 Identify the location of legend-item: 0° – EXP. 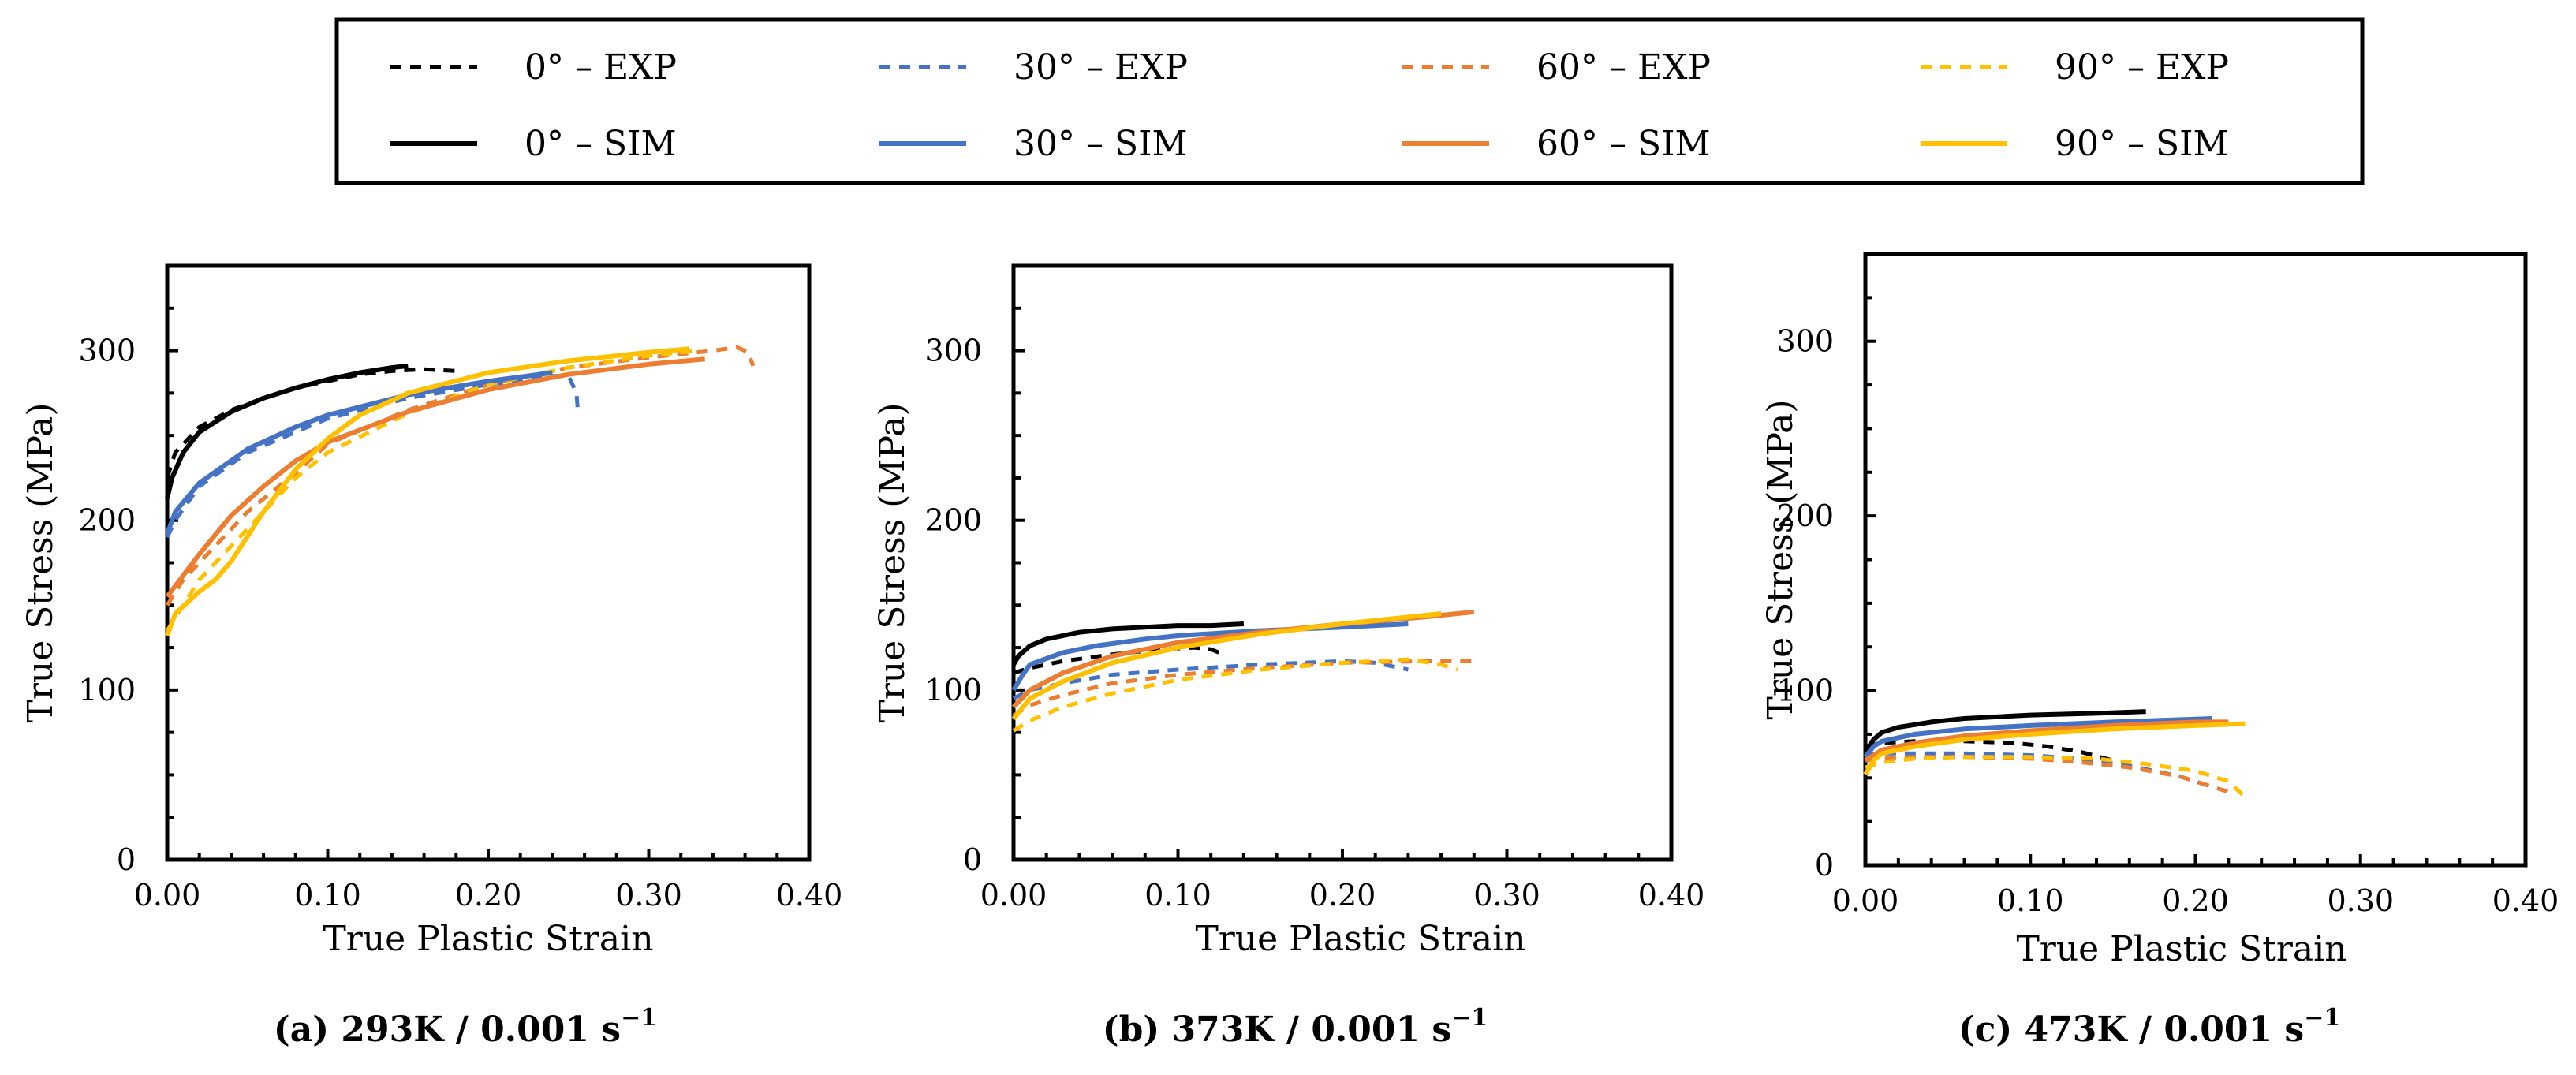
(533, 67).